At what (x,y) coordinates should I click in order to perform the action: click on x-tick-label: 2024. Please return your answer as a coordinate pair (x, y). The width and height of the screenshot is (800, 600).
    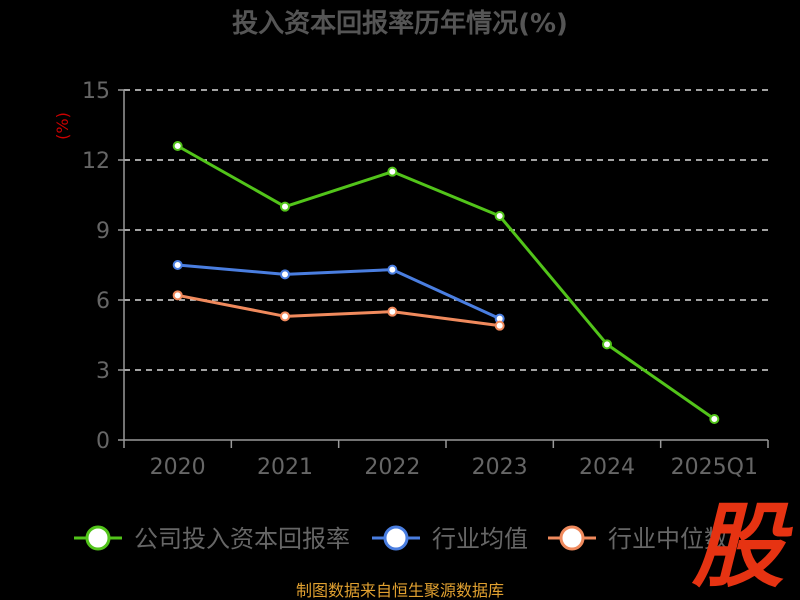
    Looking at the image, I should click on (607, 467).